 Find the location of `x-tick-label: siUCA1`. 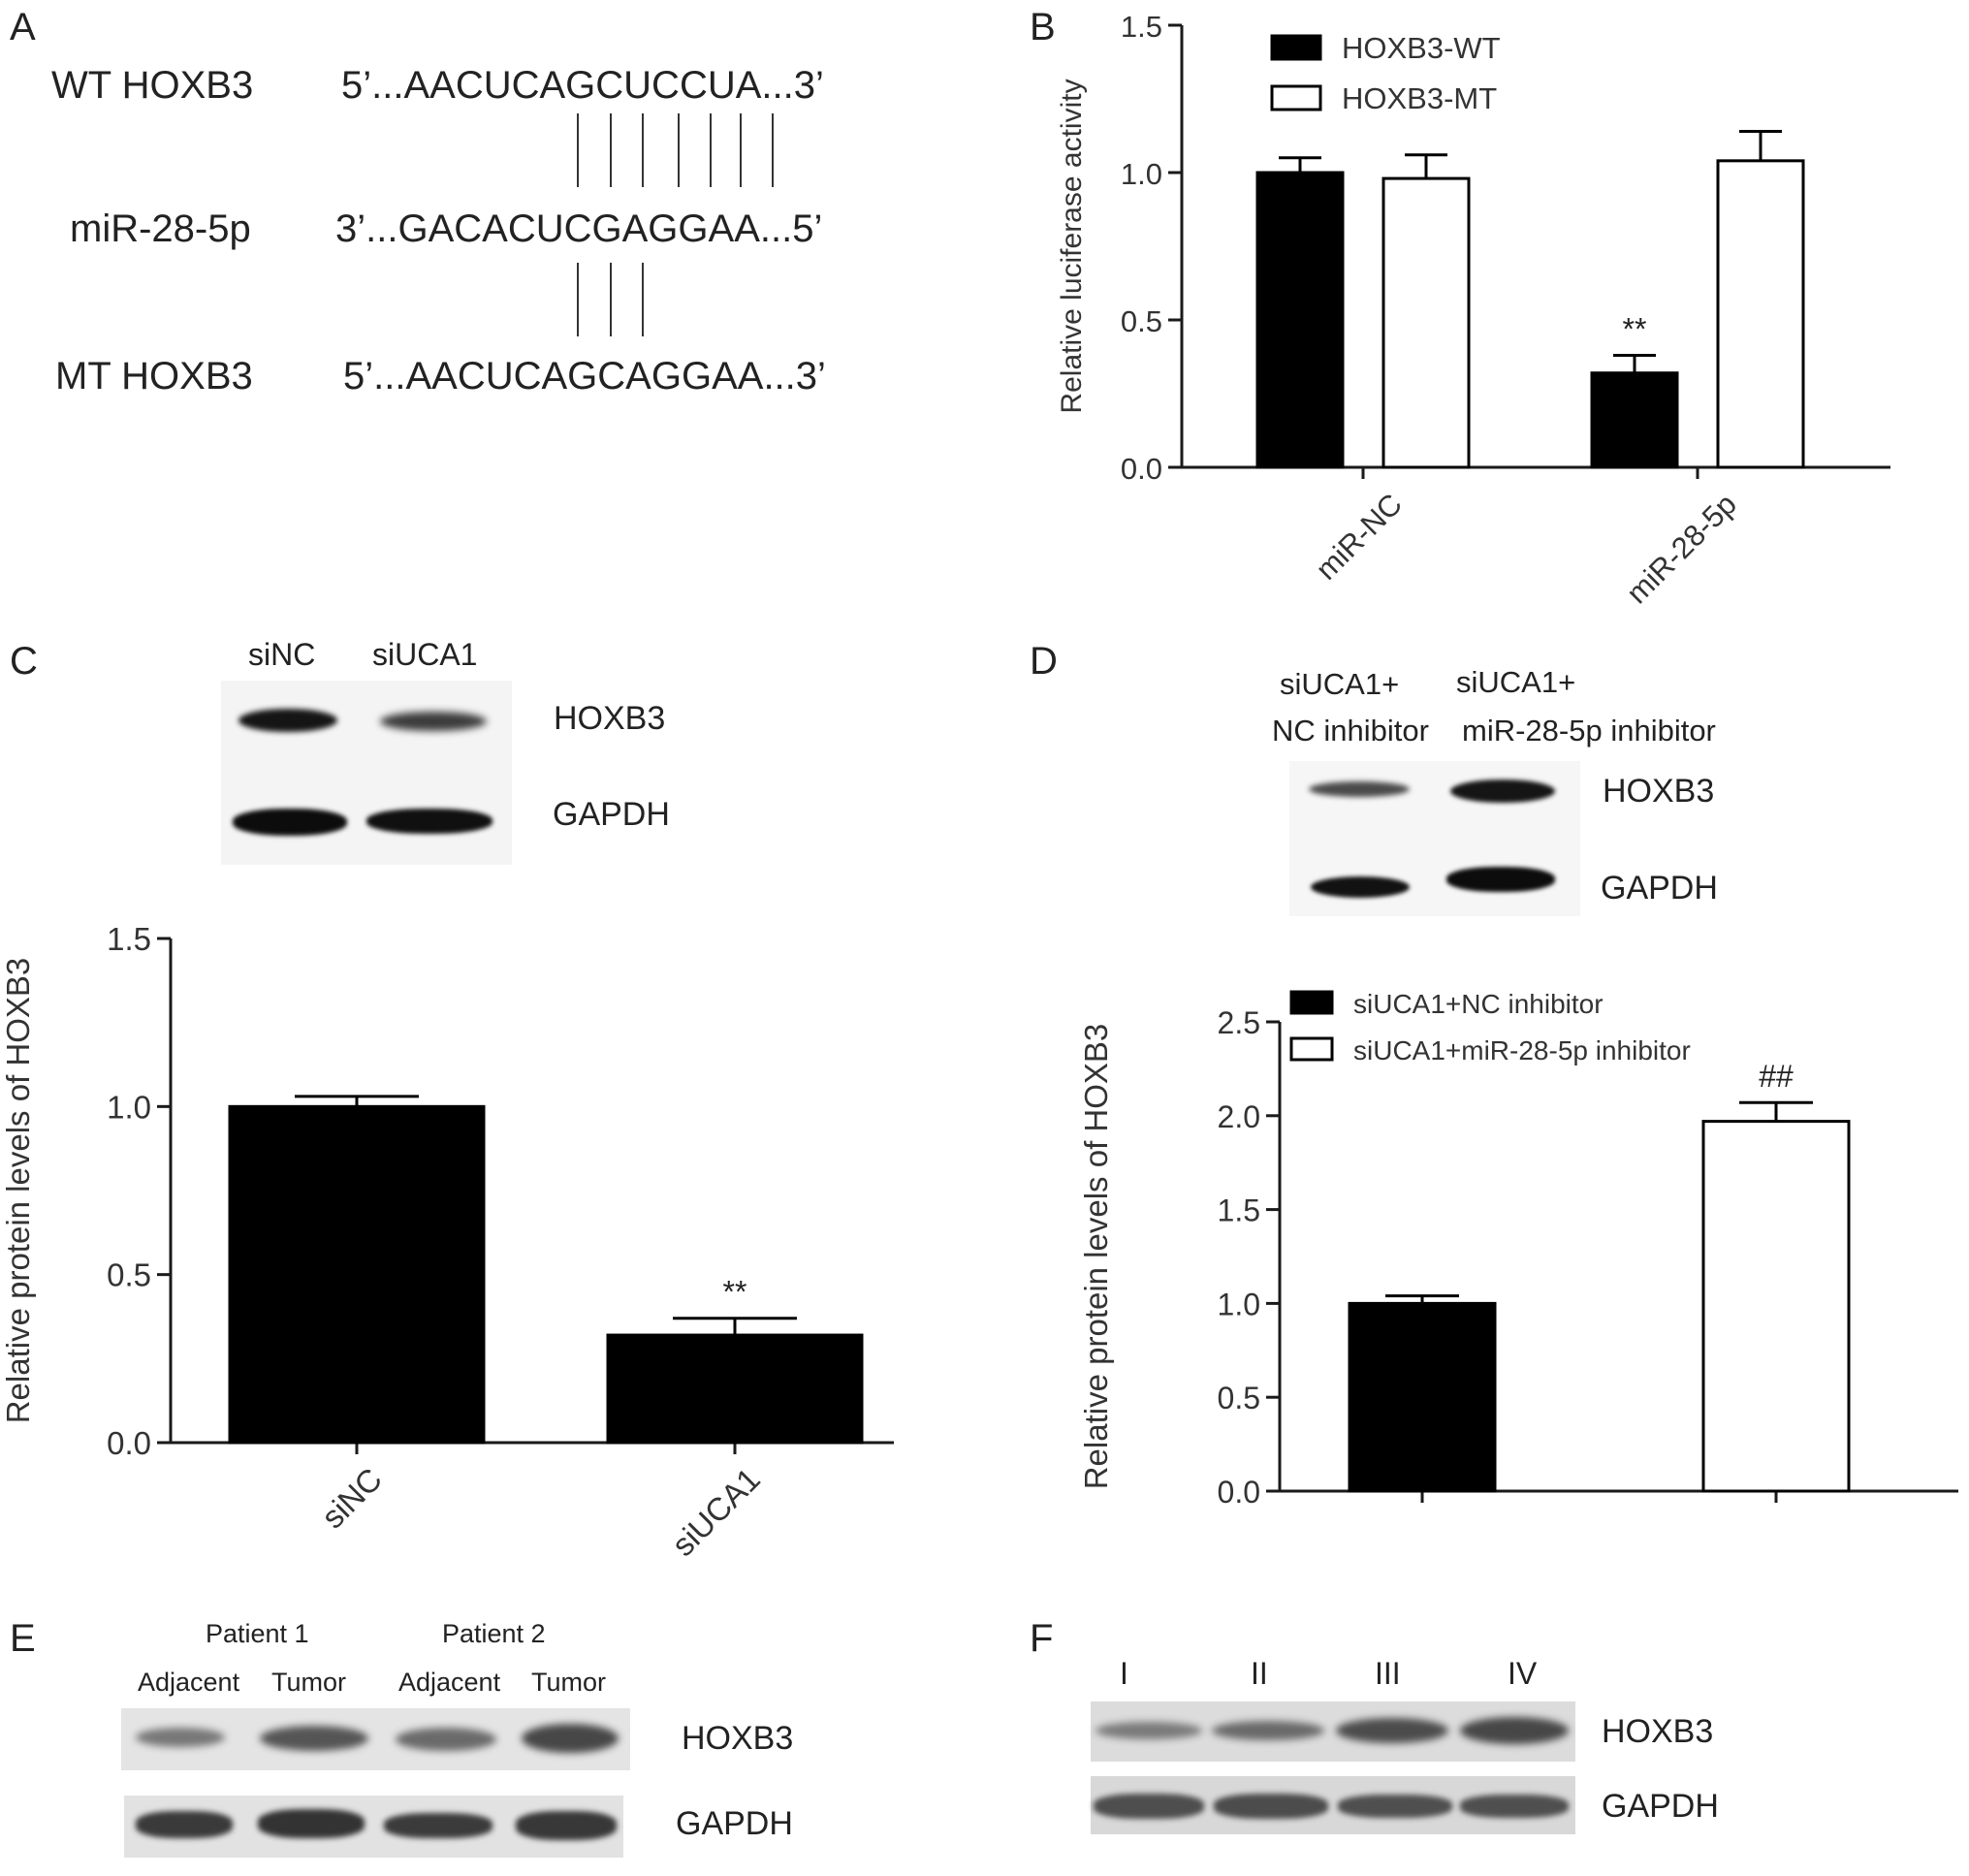

x-tick-label: siUCA1 is located at coordinates (716, 1512).